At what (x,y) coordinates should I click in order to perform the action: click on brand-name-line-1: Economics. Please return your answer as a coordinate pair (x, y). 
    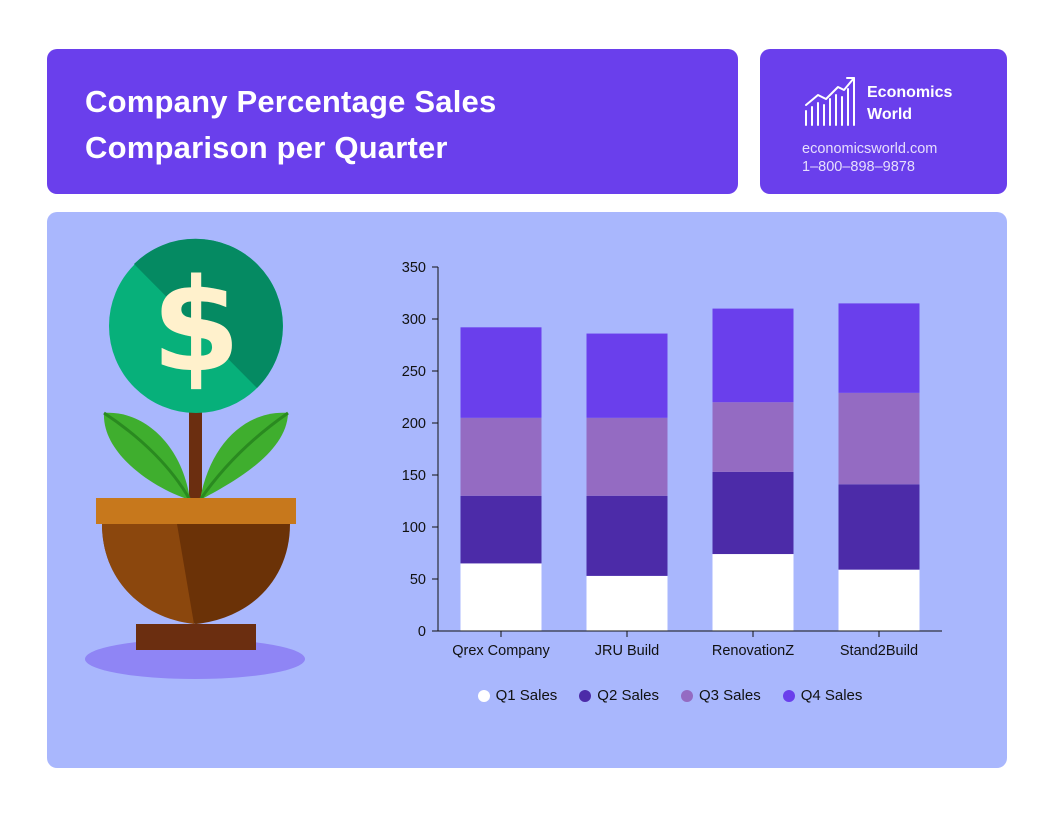
    Looking at the image, I should click on (910, 92).